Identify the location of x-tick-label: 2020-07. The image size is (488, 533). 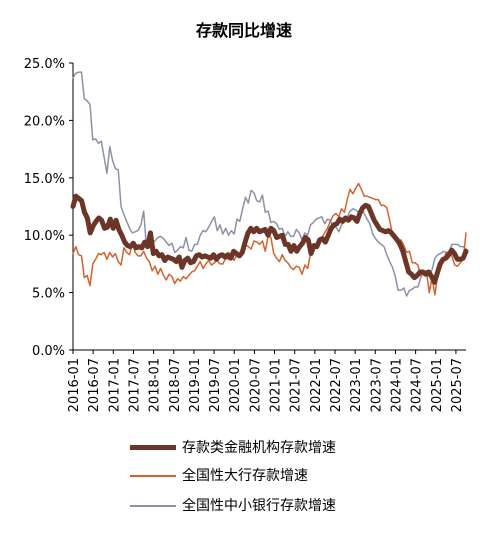
(255, 385).